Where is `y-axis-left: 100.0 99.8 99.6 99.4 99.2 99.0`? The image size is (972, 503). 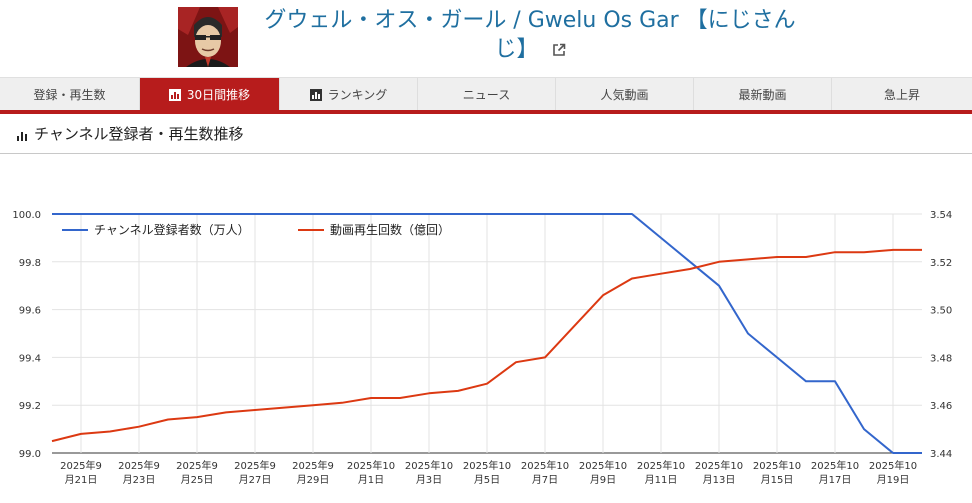 y-axis-left: 100.0 99.8 99.6 99.4 99.2 99.0 is located at coordinates (26, 335).